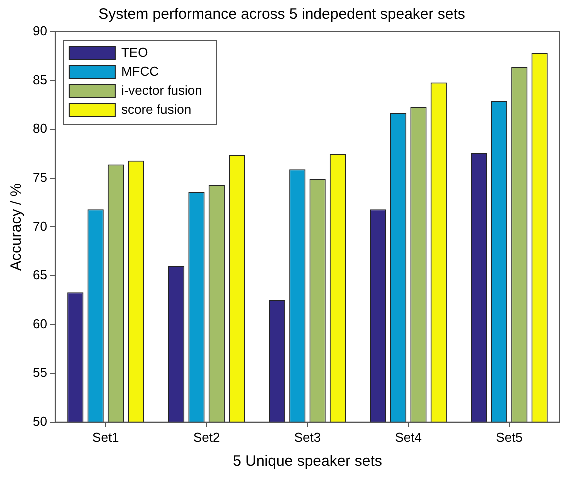 This screenshot has height=479, width=574. I want to click on x-tick-label: Set4, so click(408, 437).